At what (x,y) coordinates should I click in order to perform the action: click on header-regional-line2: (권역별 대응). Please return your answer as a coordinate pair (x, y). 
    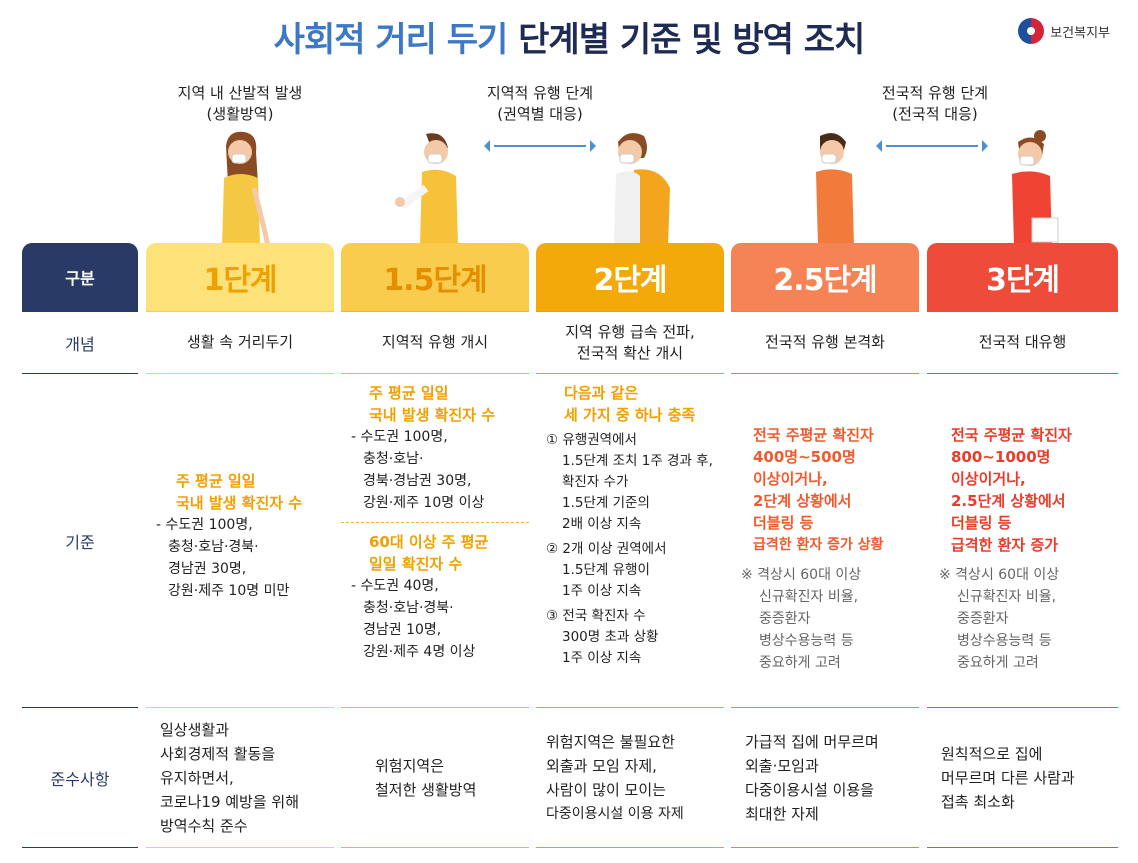
    Looking at the image, I should click on (540, 114).